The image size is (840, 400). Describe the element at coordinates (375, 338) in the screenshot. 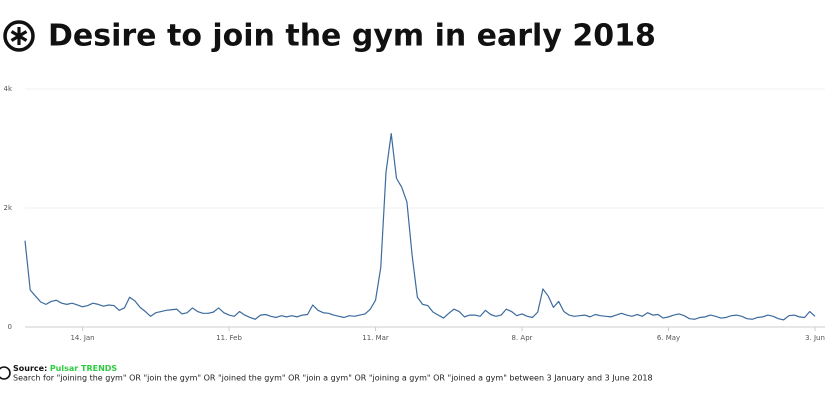

I see `x-tick-label: 11. Mar` at that location.